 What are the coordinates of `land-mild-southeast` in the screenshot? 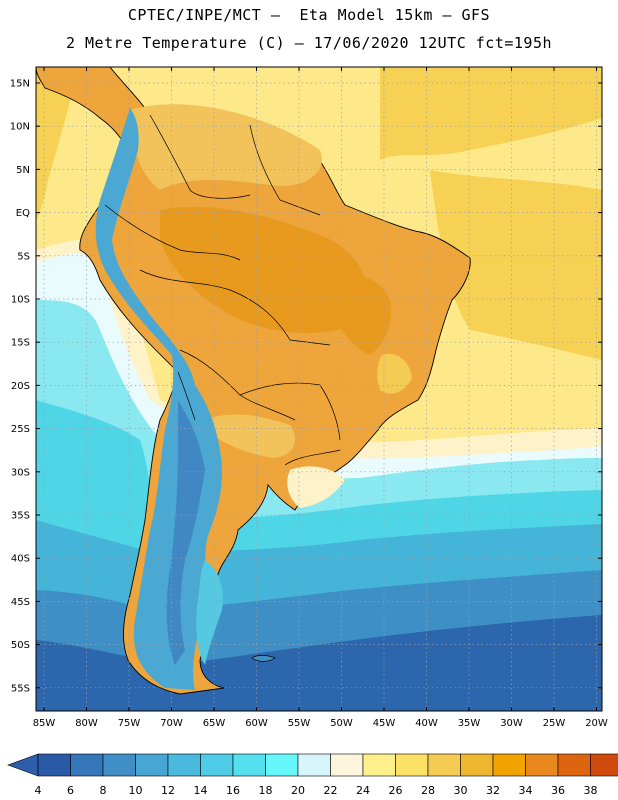 It's located at (394, 373).